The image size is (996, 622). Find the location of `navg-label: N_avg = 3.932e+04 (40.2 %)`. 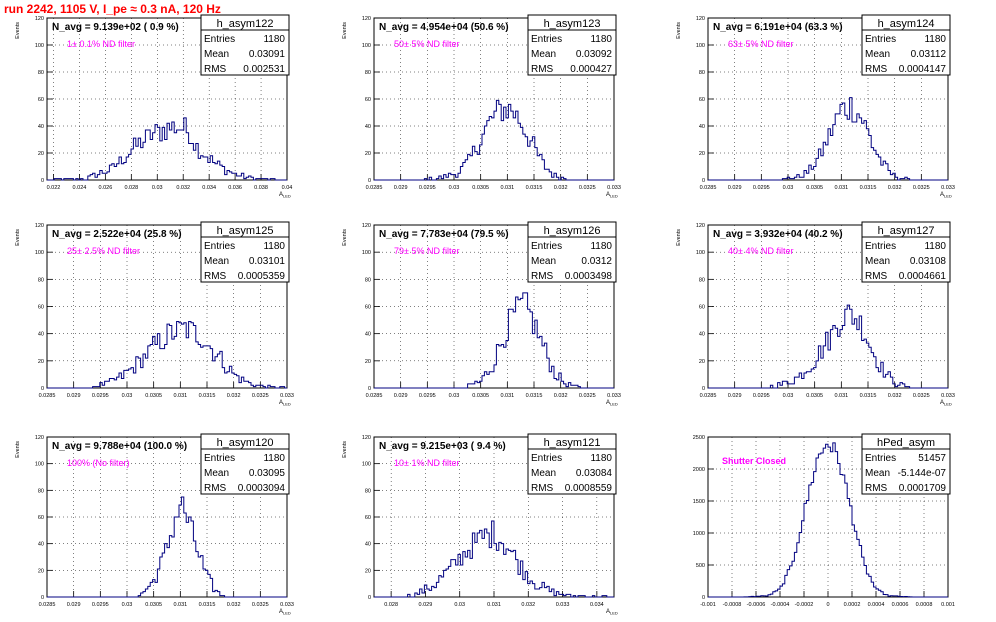

navg-label: N_avg = 3.932e+04 (40.2 %) is located at coordinates (778, 234).